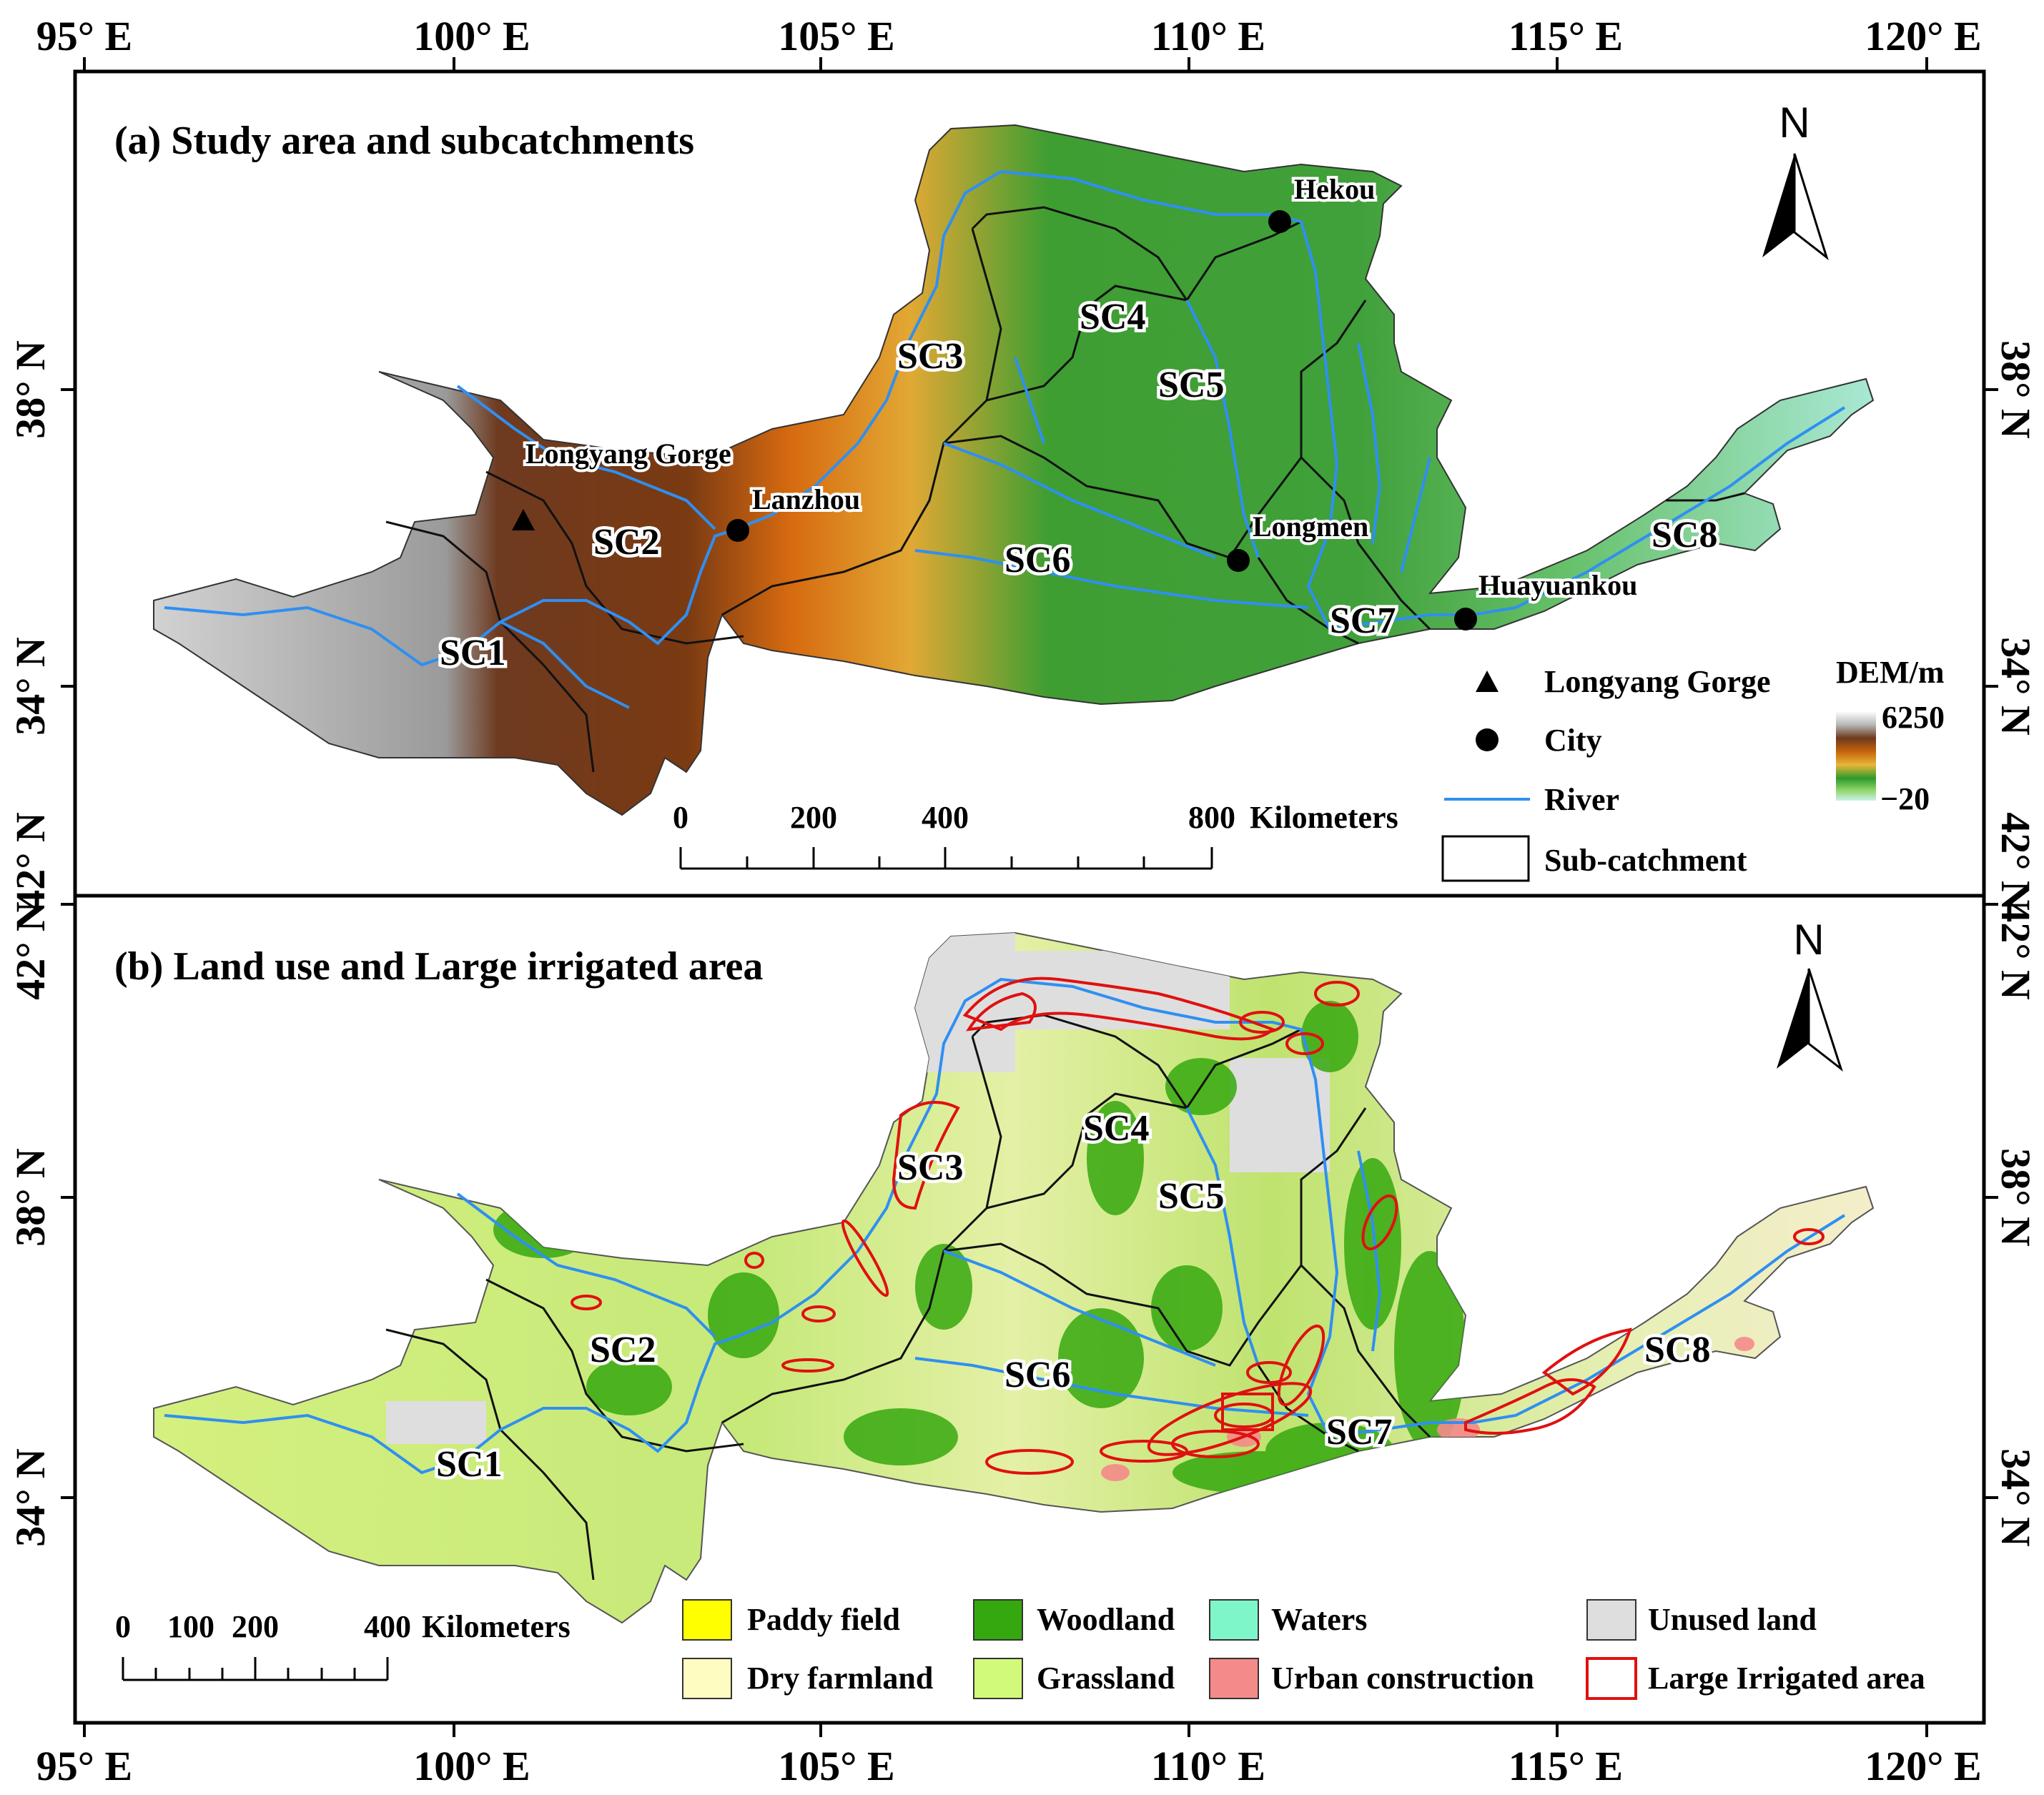  Describe the element at coordinates (1116, 1128) in the screenshot. I see `panel-b-sc4-label: SC4` at that location.